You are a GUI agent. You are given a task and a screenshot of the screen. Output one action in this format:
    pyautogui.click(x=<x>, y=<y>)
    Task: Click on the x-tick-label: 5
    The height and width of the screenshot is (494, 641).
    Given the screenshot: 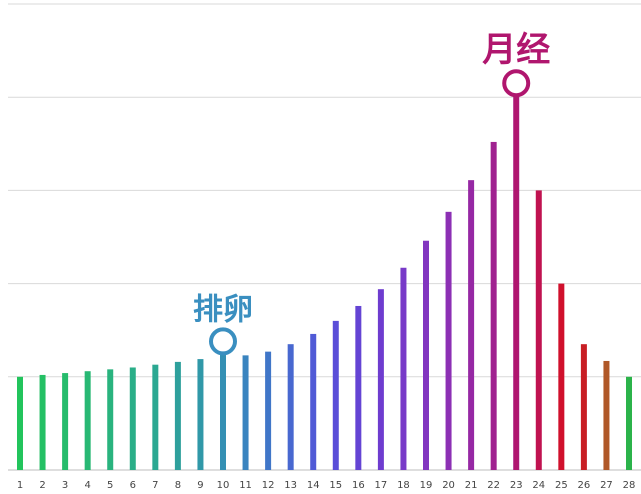 What is the action you would take?
    pyautogui.click(x=110, y=485)
    